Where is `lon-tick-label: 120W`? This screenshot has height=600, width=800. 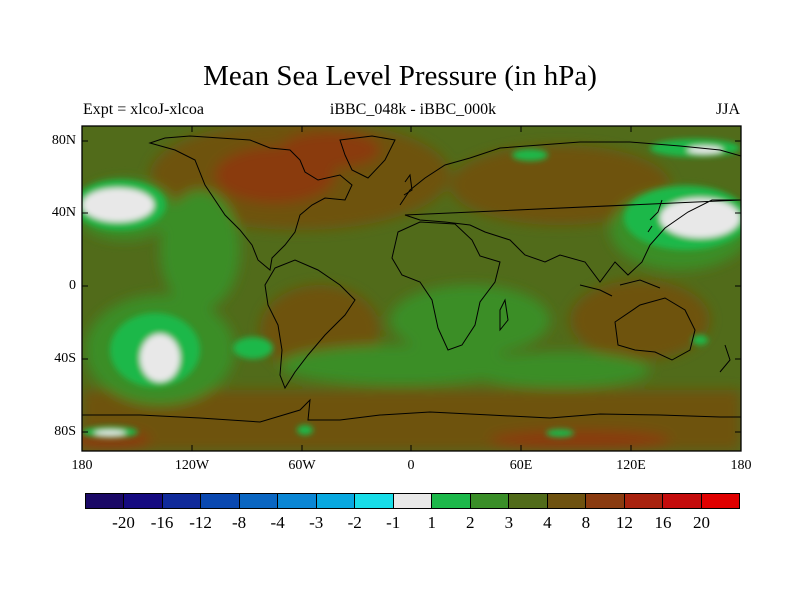 lon-tick-label: 120W is located at coordinates (192, 465).